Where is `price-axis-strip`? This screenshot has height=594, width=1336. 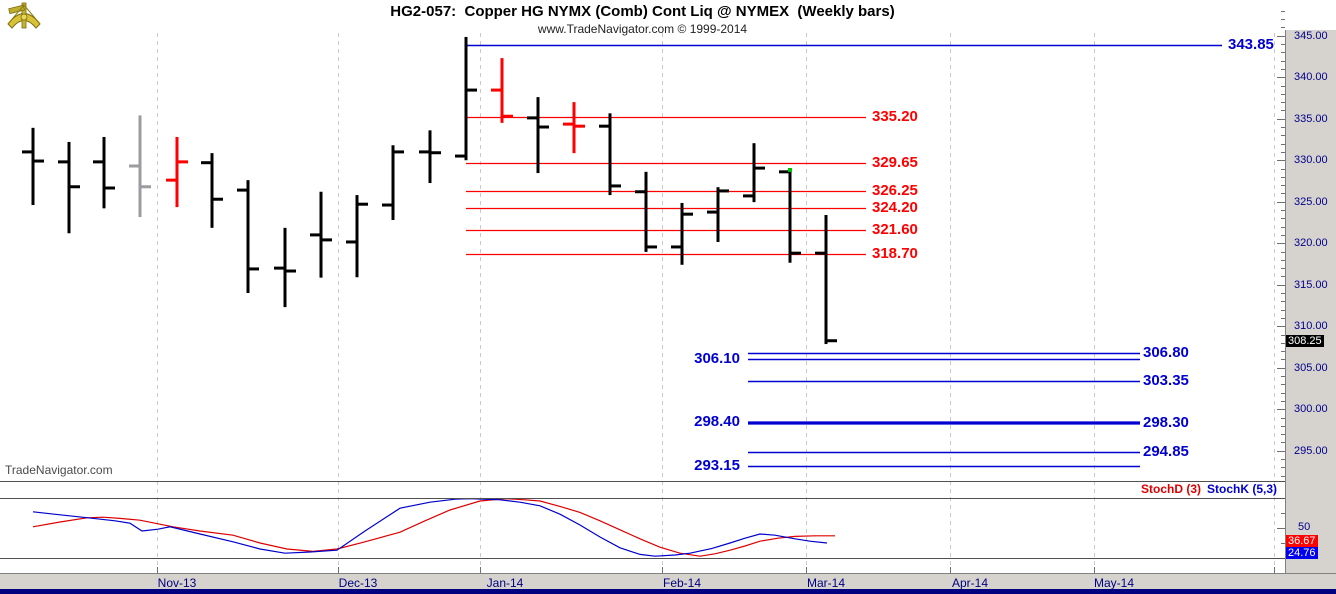 price-axis-strip is located at coordinates (1310, 309).